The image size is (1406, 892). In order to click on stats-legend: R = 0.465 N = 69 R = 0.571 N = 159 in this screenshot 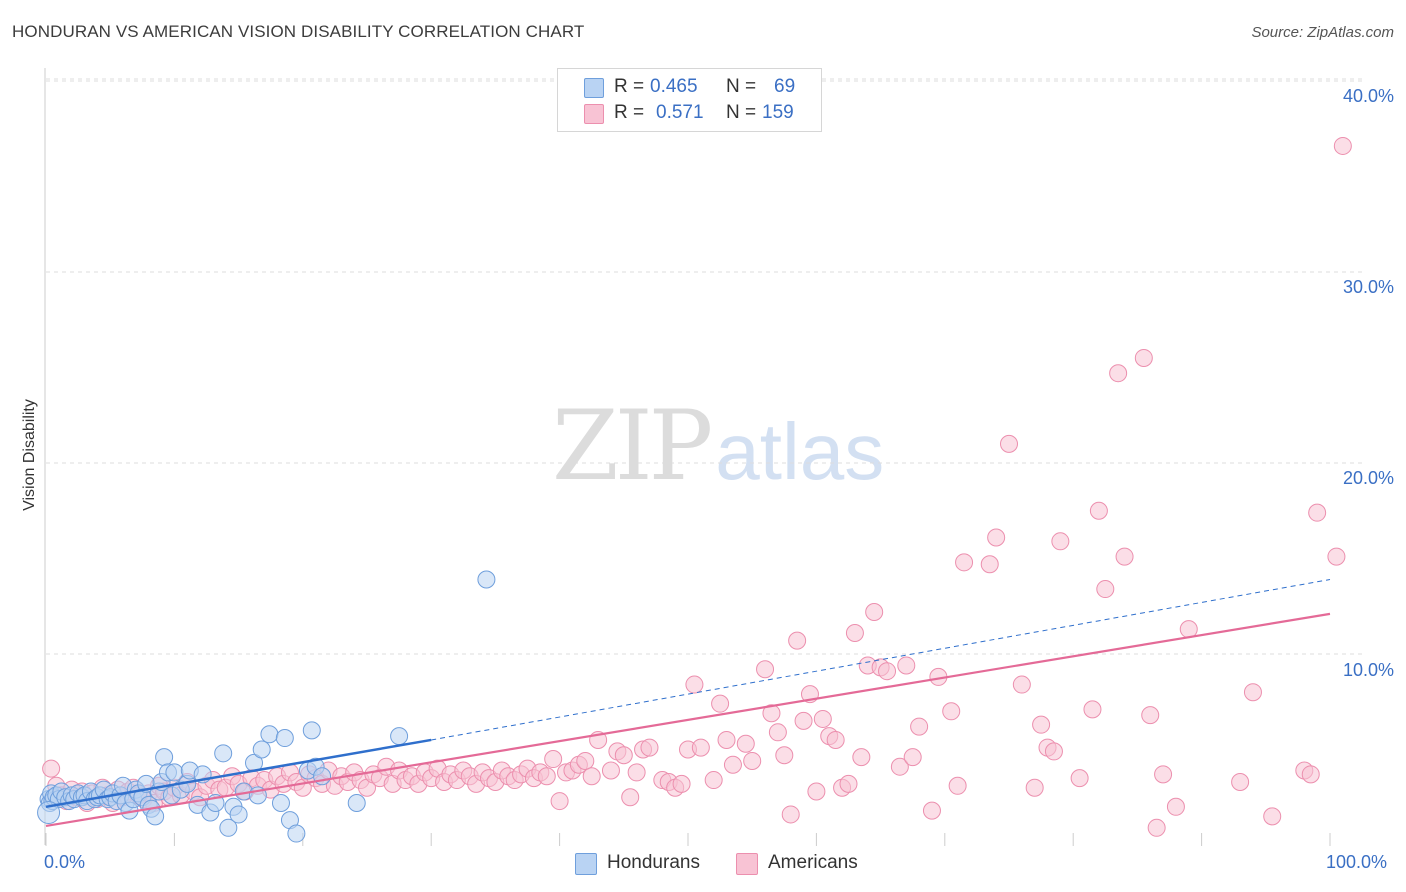, I will do `click(689, 100)`.